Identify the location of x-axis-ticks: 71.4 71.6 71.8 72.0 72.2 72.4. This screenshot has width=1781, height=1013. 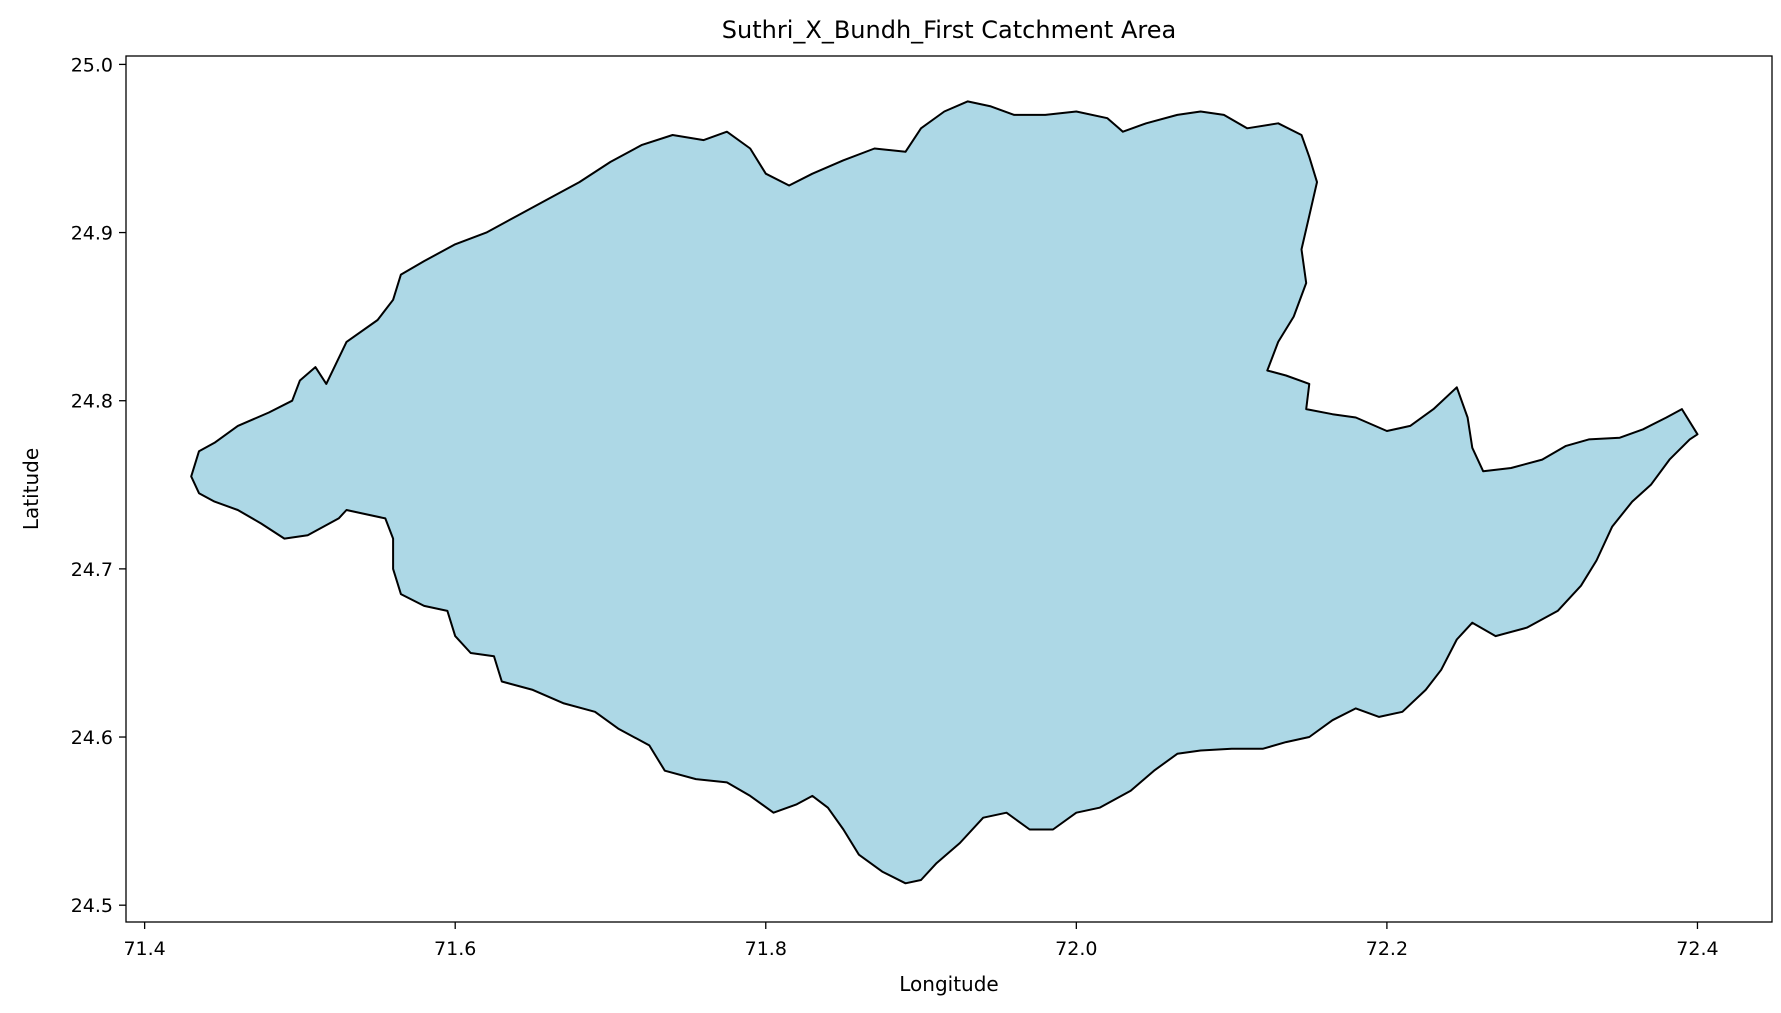
(921, 941).